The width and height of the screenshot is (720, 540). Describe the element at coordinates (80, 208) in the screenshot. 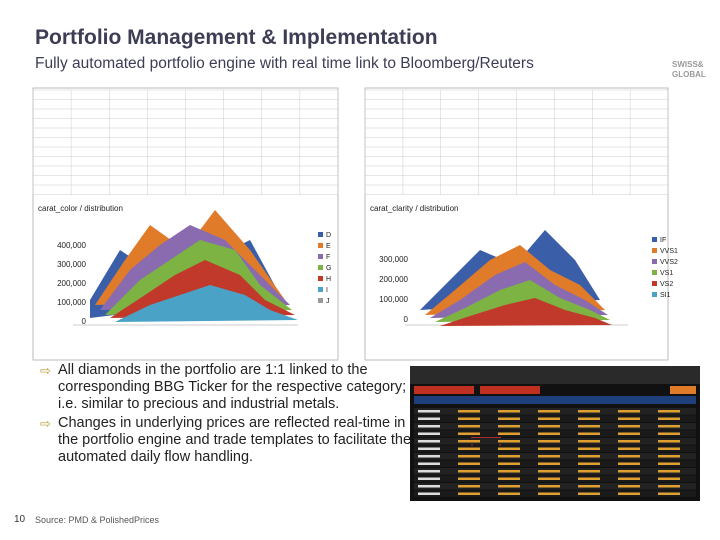

I see `panel-title: carat_color / distribution` at that location.